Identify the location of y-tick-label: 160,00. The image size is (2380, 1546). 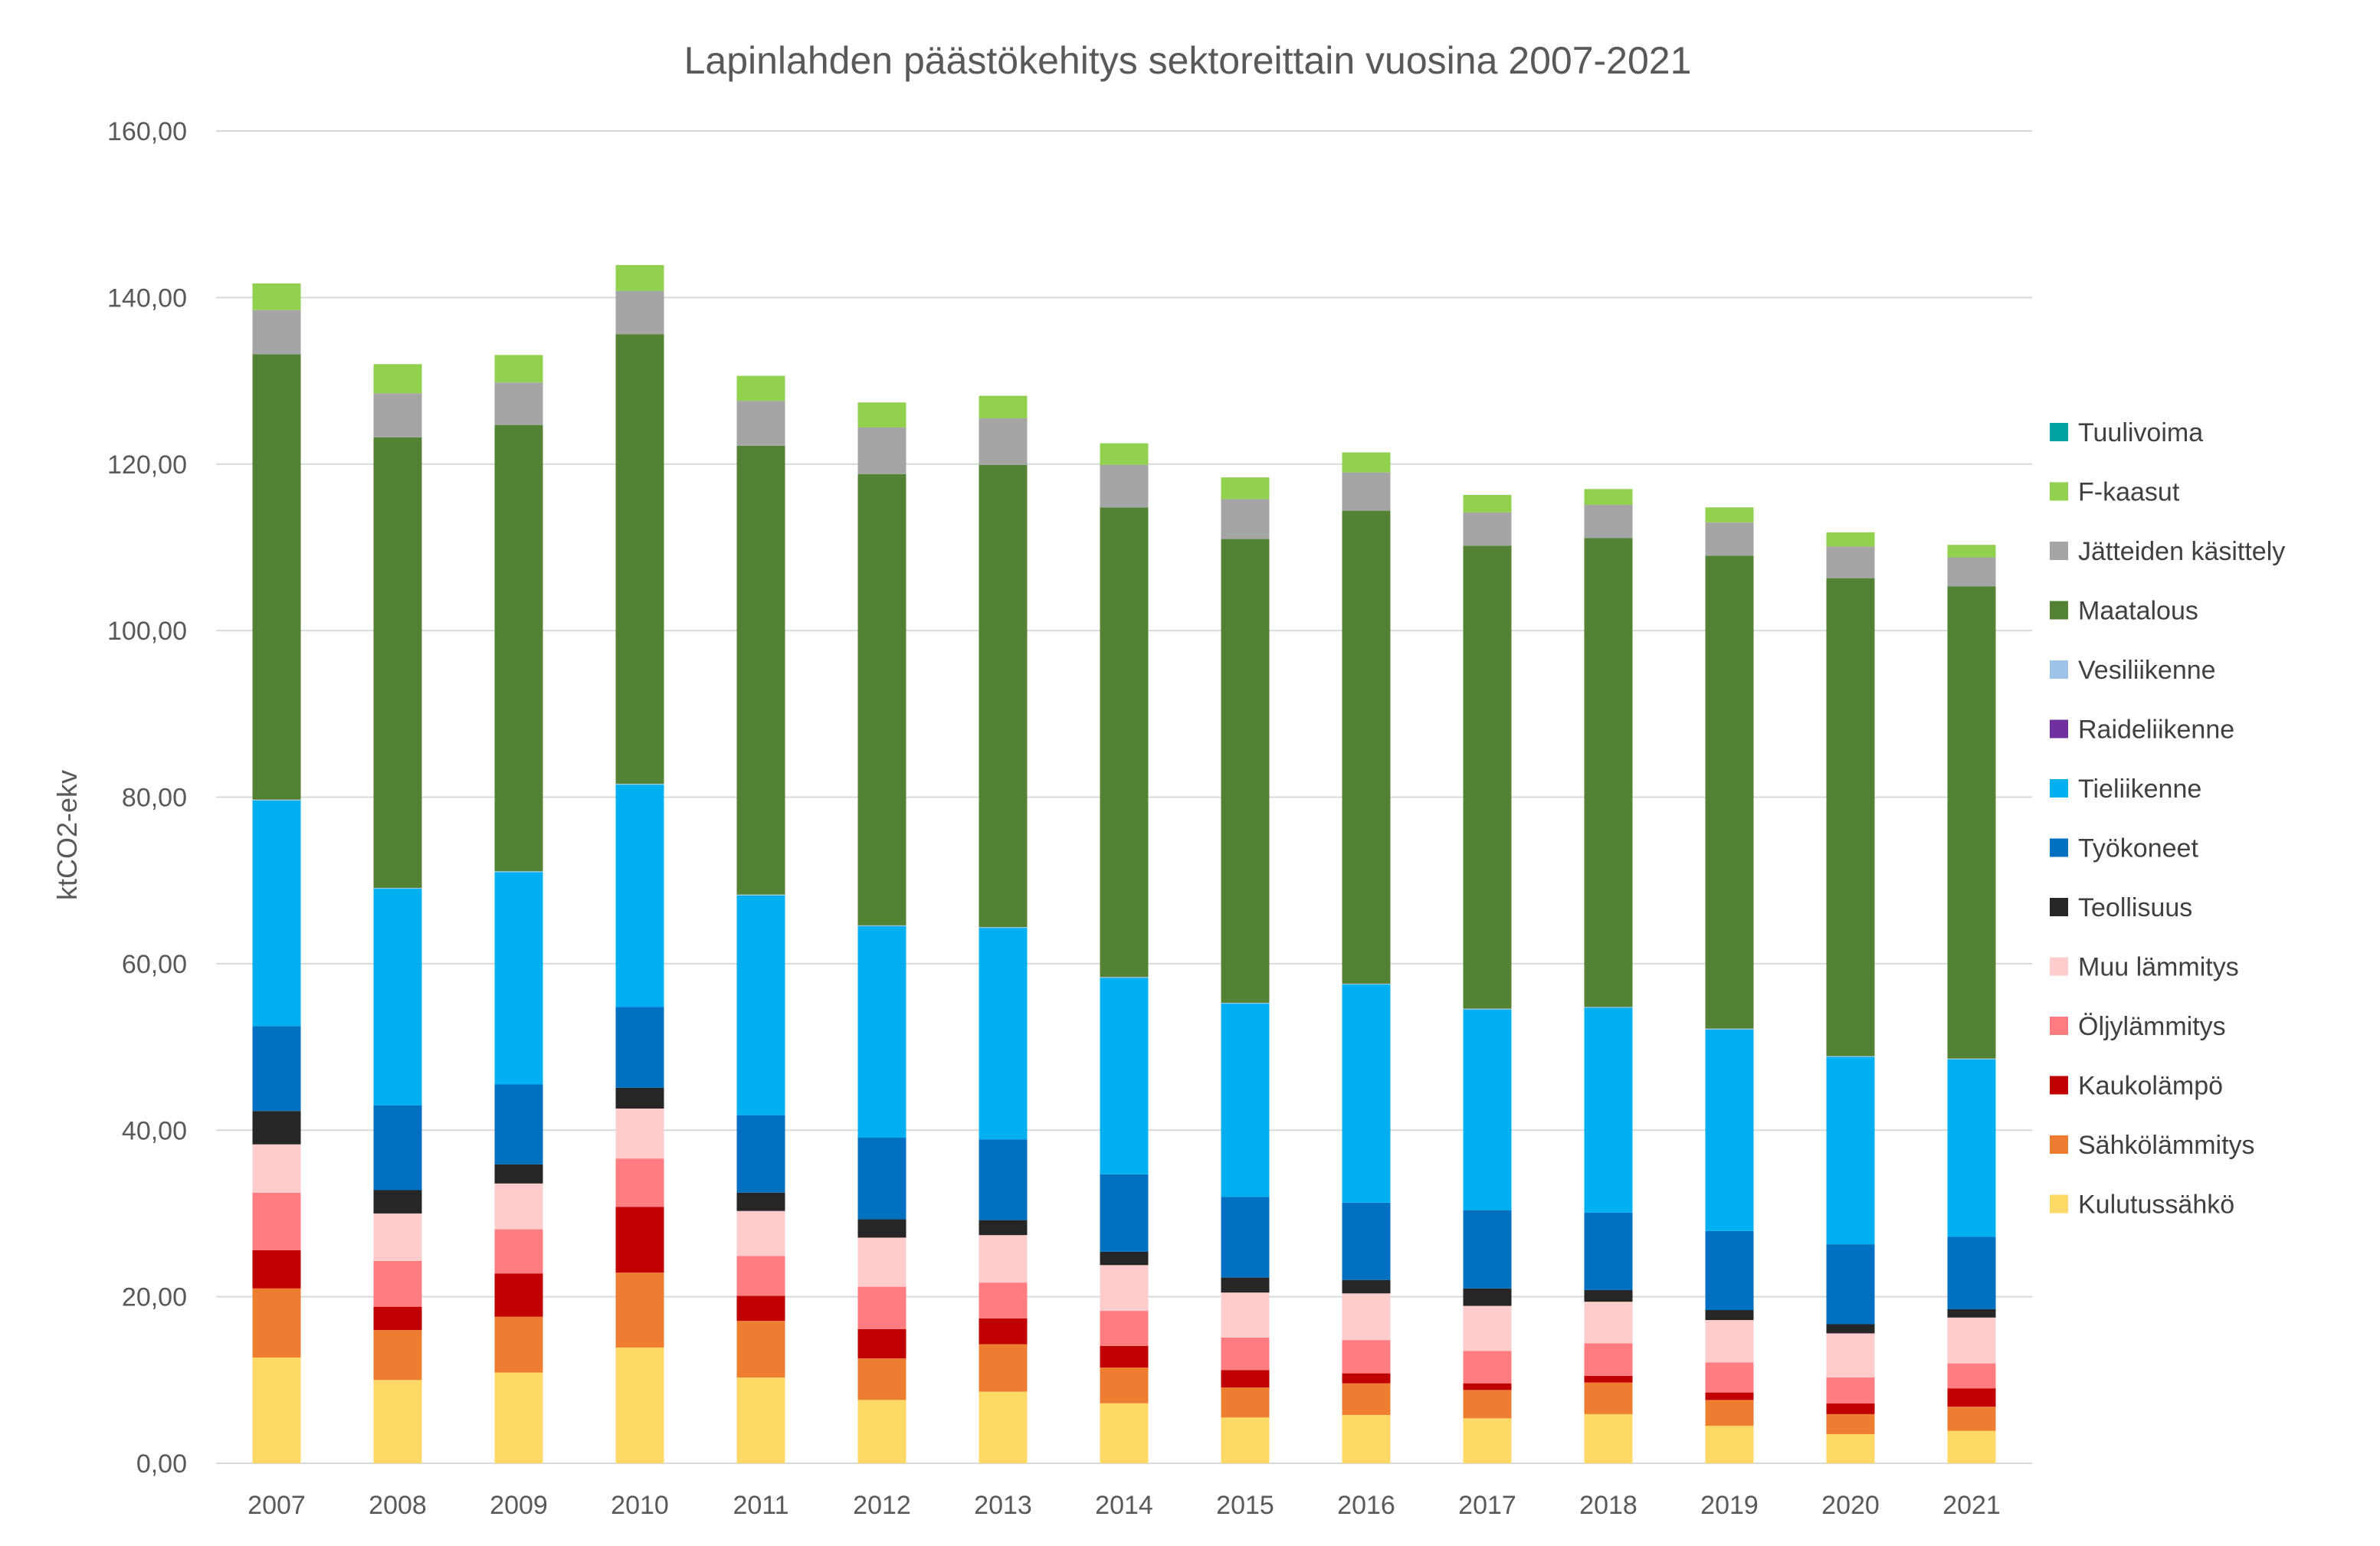
(147, 131).